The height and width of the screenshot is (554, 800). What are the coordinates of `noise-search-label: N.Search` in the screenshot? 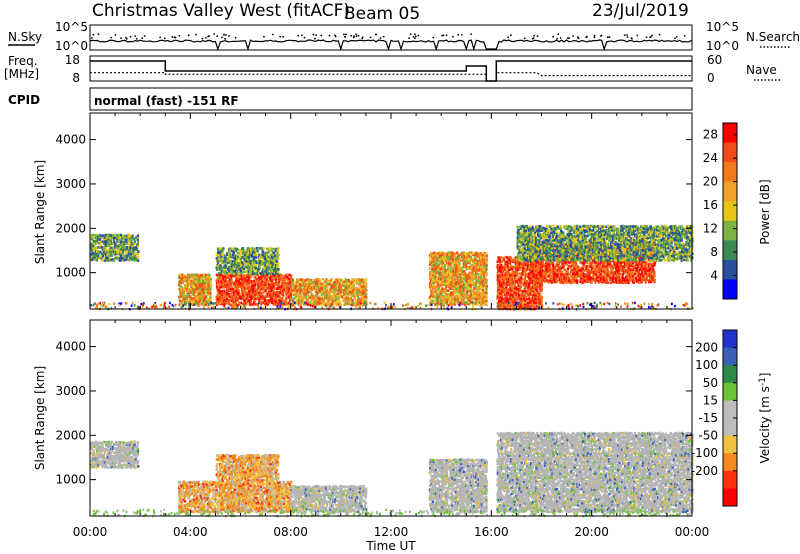 It's located at (773, 37).